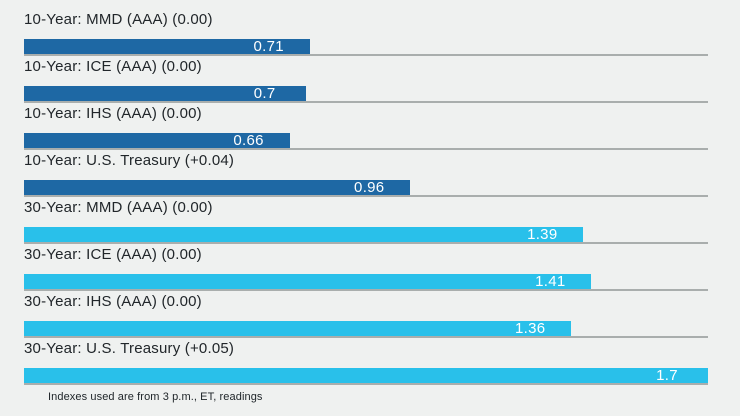 The width and height of the screenshot is (740, 416). I want to click on bar-category-label: 30-Year: U.S. Treasury (+0.05), so click(129, 348).